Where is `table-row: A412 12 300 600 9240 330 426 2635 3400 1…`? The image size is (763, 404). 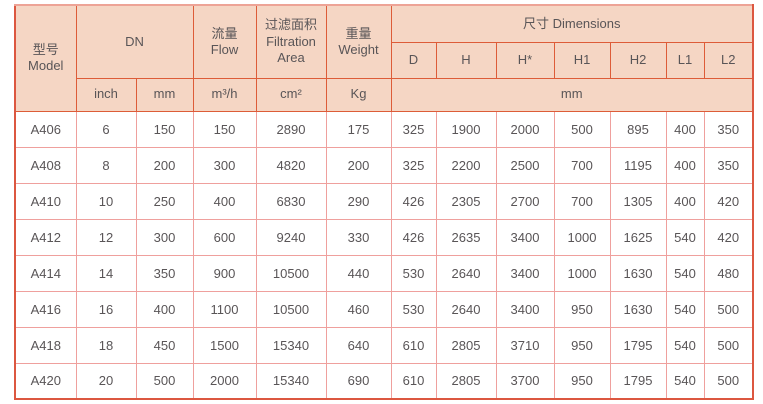
table-row: A412 12 300 600 9240 330 426 2635 3400 1… is located at coordinates (384, 237).